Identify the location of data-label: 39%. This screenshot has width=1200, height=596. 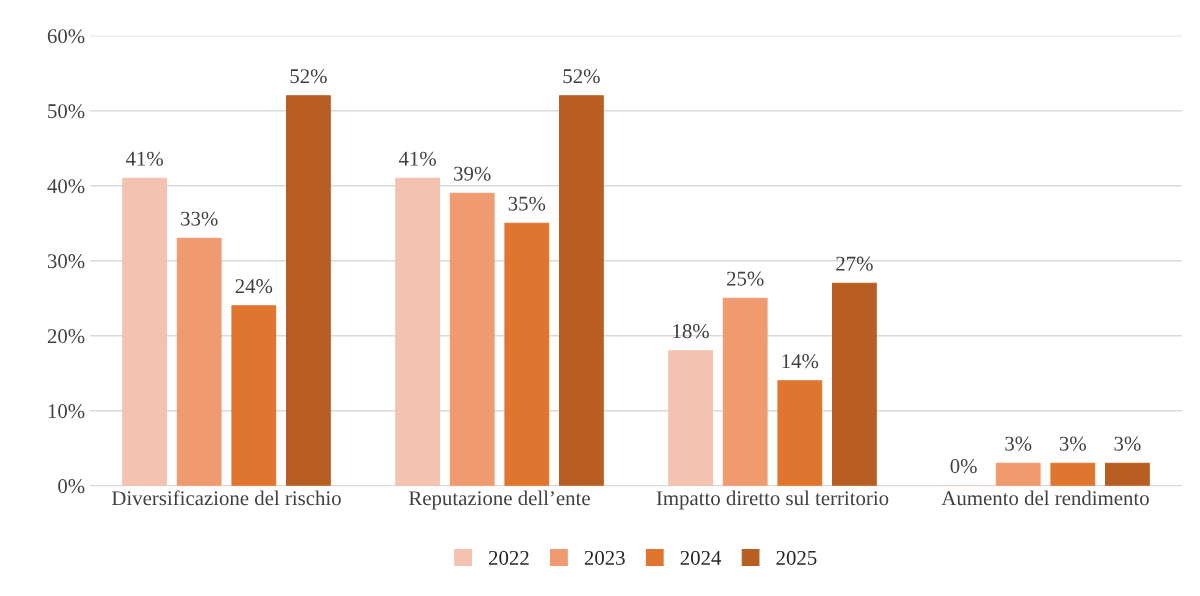
(472, 173).